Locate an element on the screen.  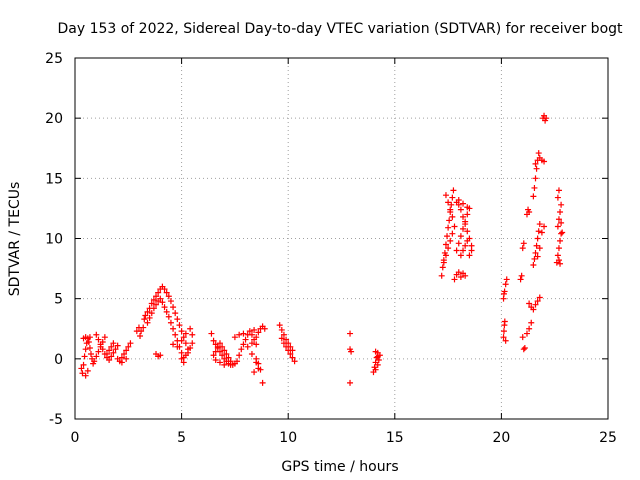
y-tick-label: -5 is located at coordinates (56, 420).